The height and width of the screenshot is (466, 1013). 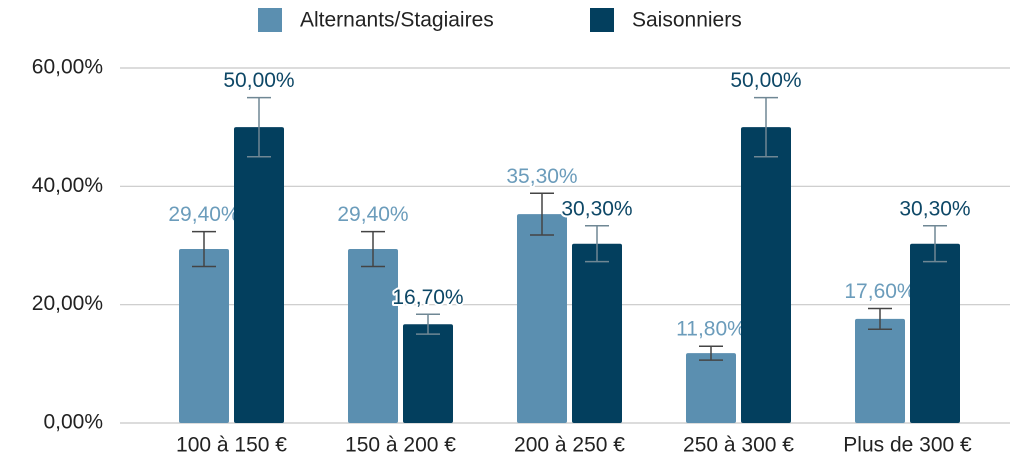 What do you see at coordinates (67, 303) in the screenshot?
I see `y-tick-label: 20,00%` at bounding box center [67, 303].